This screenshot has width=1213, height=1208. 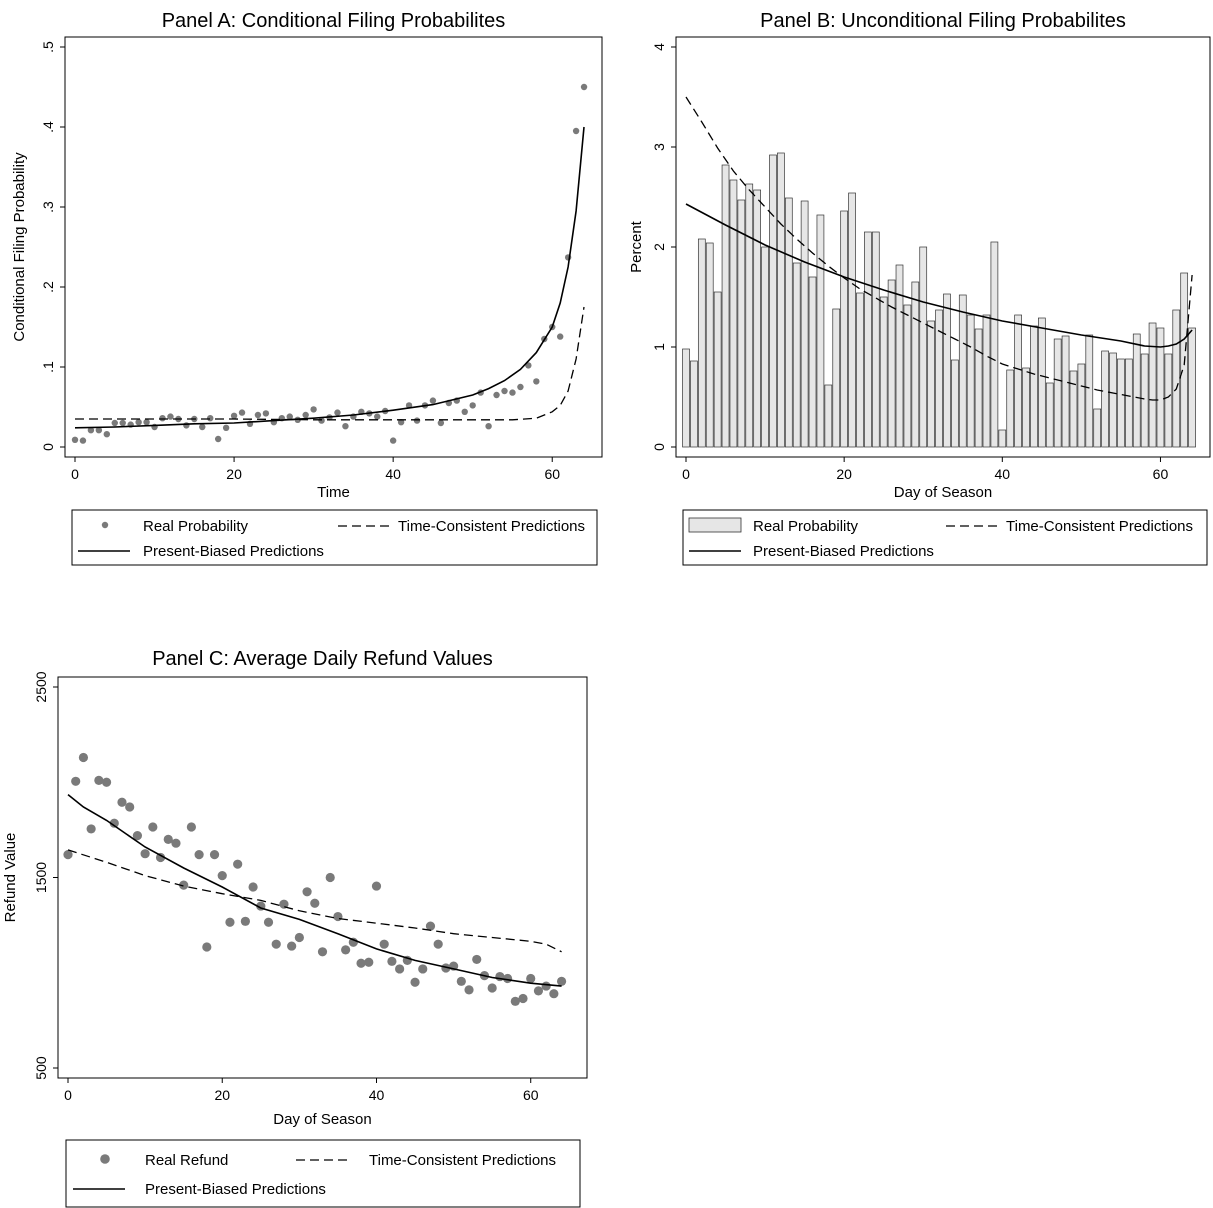 What do you see at coordinates (659, 147) in the screenshot?
I see `y-tick-label: 3` at bounding box center [659, 147].